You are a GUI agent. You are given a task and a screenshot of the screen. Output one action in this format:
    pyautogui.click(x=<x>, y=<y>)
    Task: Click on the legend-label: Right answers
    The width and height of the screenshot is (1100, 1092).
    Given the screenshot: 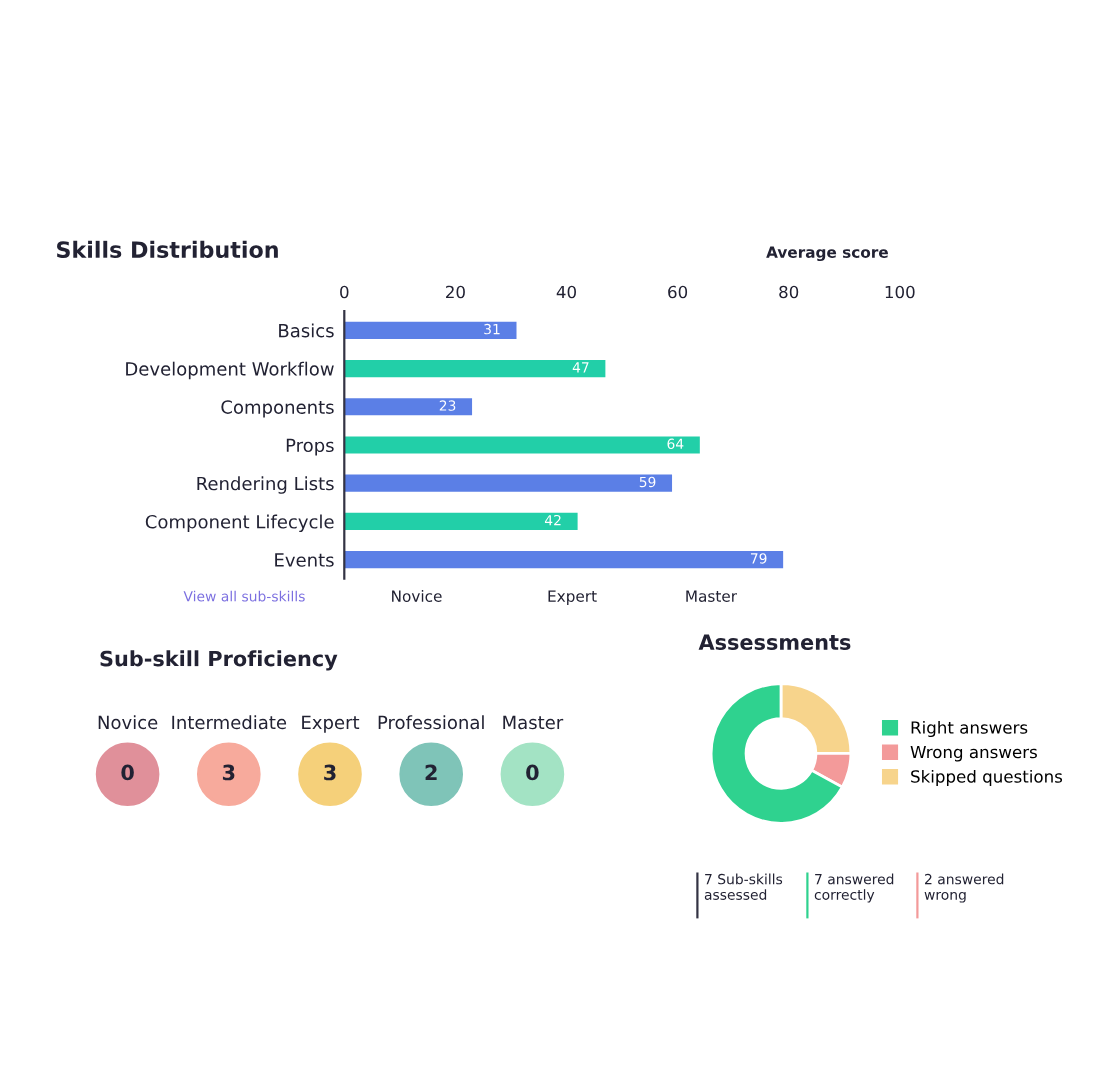 What is the action you would take?
    pyautogui.click(x=969, y=729)
    